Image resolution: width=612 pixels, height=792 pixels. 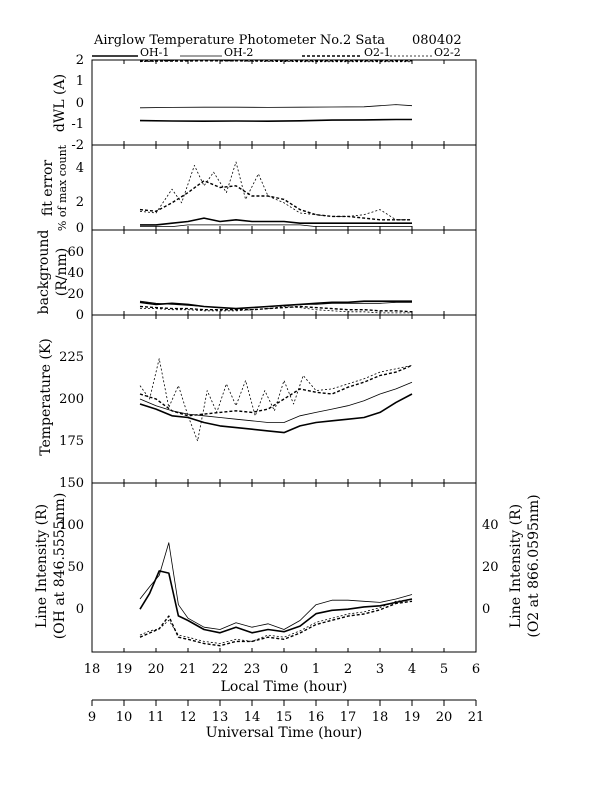 I want to click on panel-background: 60 40 20 0 background (R/nm), so click(x=256, y=276).